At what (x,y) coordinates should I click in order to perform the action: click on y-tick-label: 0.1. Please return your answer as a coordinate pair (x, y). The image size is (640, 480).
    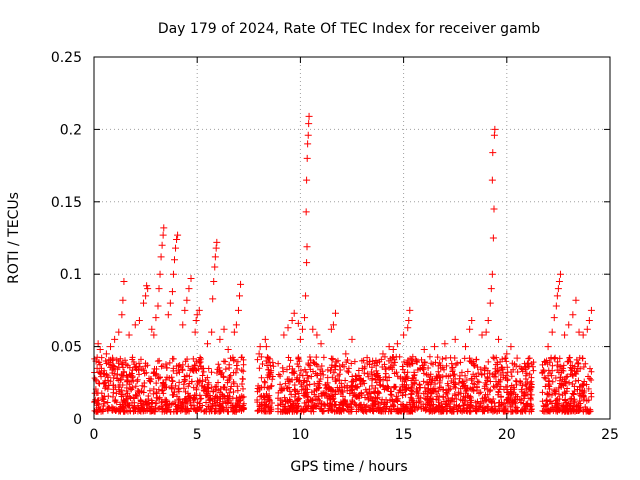
    Looking at the image, I should click on (71, 275).